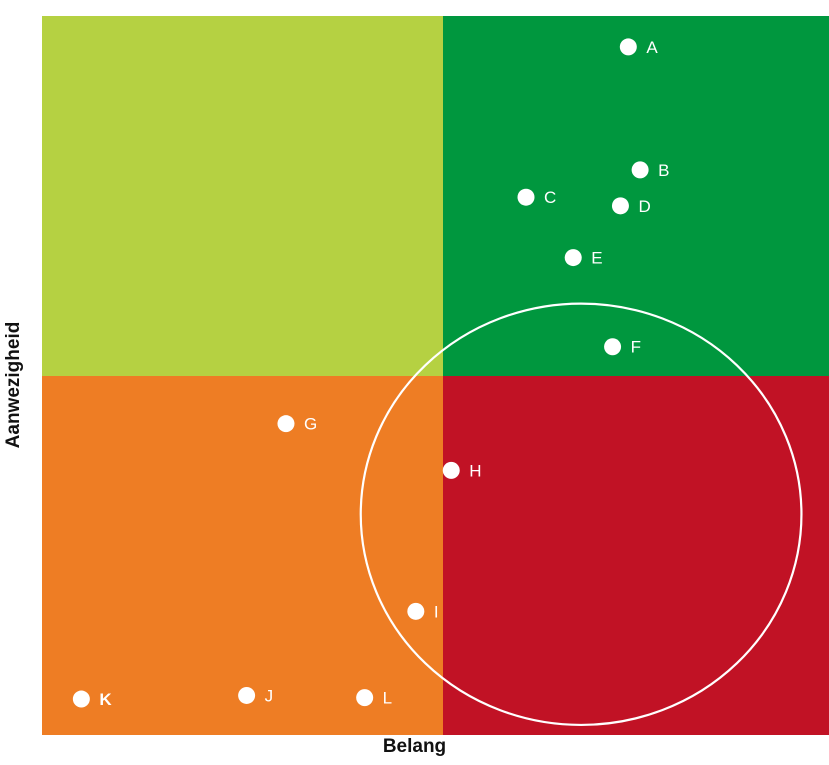  I want to click on point-label-l: L, so click(387, 698).